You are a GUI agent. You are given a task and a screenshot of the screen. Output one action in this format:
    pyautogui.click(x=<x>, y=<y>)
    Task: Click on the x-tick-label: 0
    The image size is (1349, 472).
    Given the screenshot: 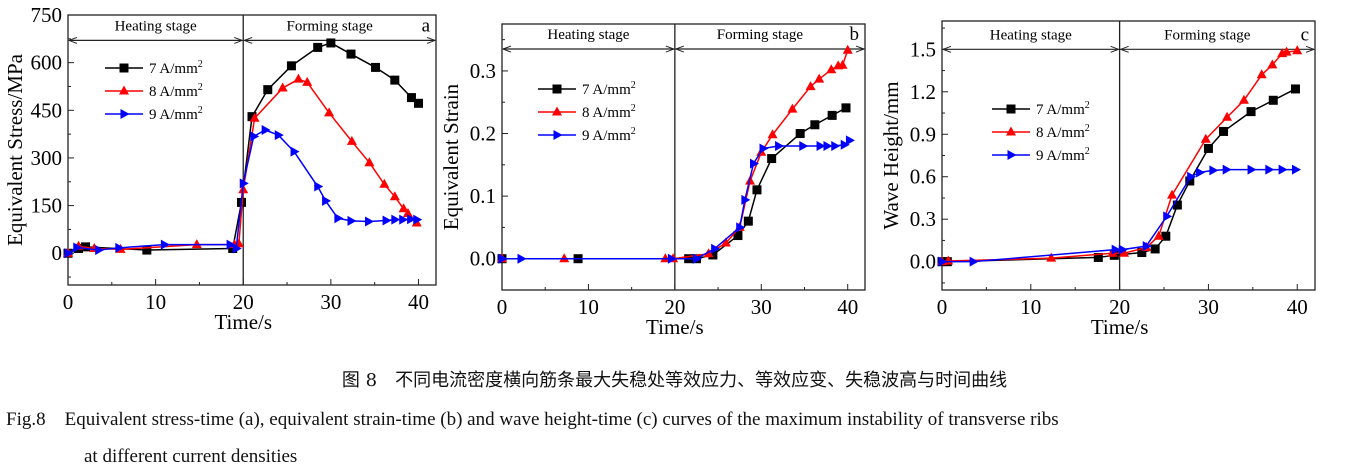 What is the action you would take?
    pyautogui.click(x=942, y=307)
    